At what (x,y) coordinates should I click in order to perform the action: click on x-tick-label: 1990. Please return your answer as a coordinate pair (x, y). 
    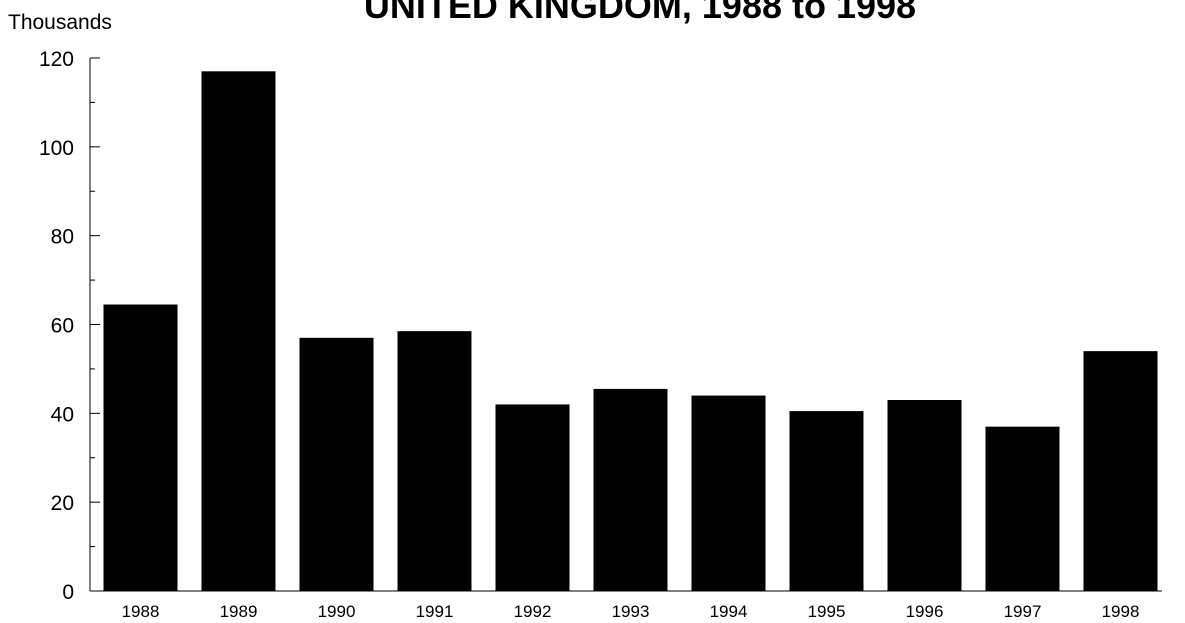
    Looking at the image, I should click on (337, 611).